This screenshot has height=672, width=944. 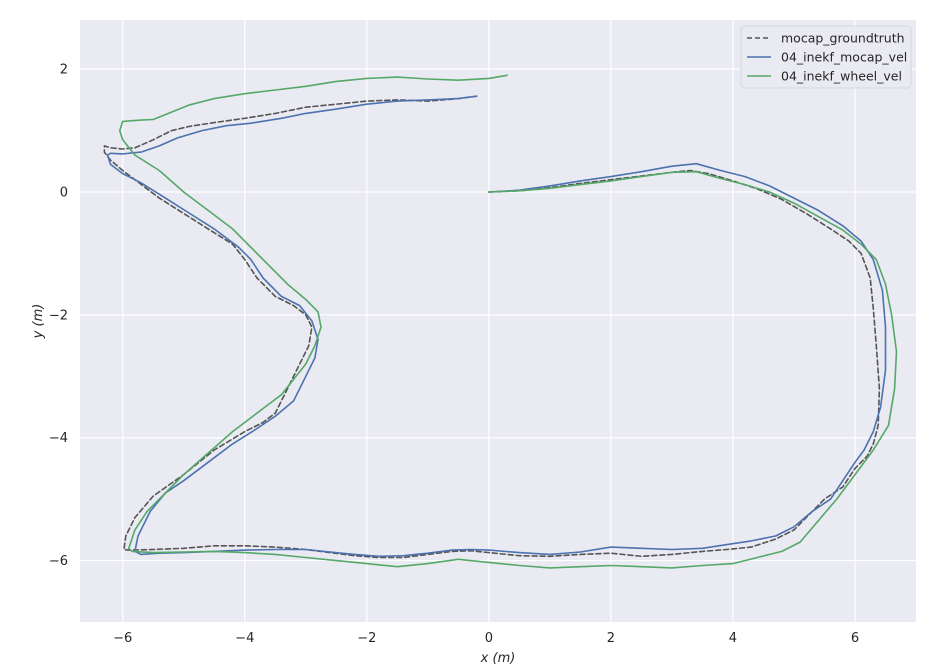 I want to click on x-tick-label: 2, so click(x=611, y=638).